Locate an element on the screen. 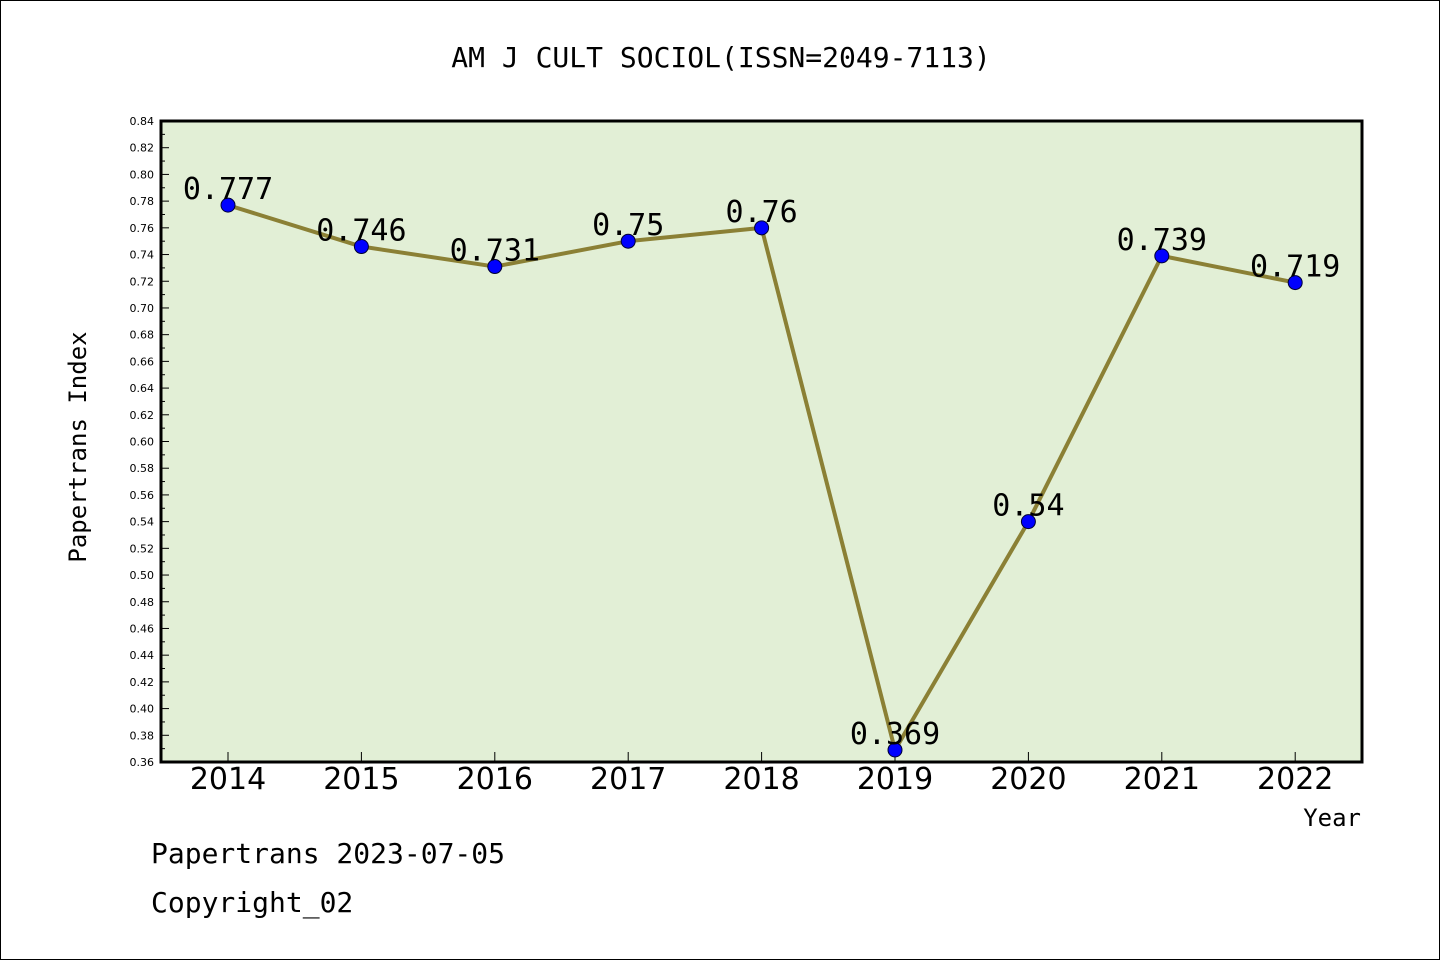  data-label: 0.76 is located at coordinates (761, 212).